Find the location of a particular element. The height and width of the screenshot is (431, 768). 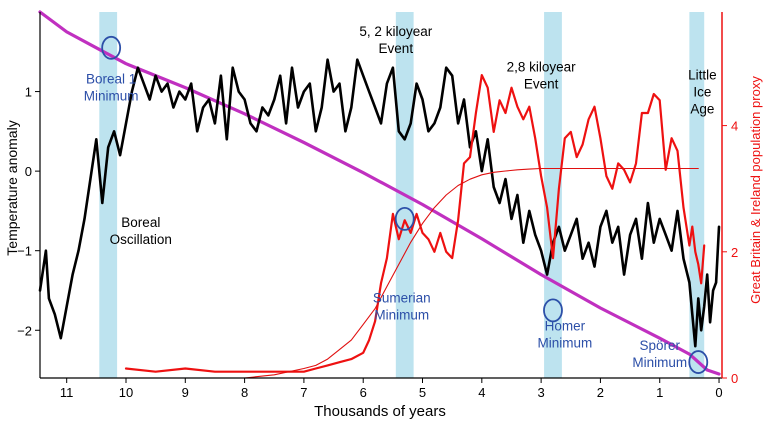

y-left-tick-label: 0 is located at coordinates (28, 171).